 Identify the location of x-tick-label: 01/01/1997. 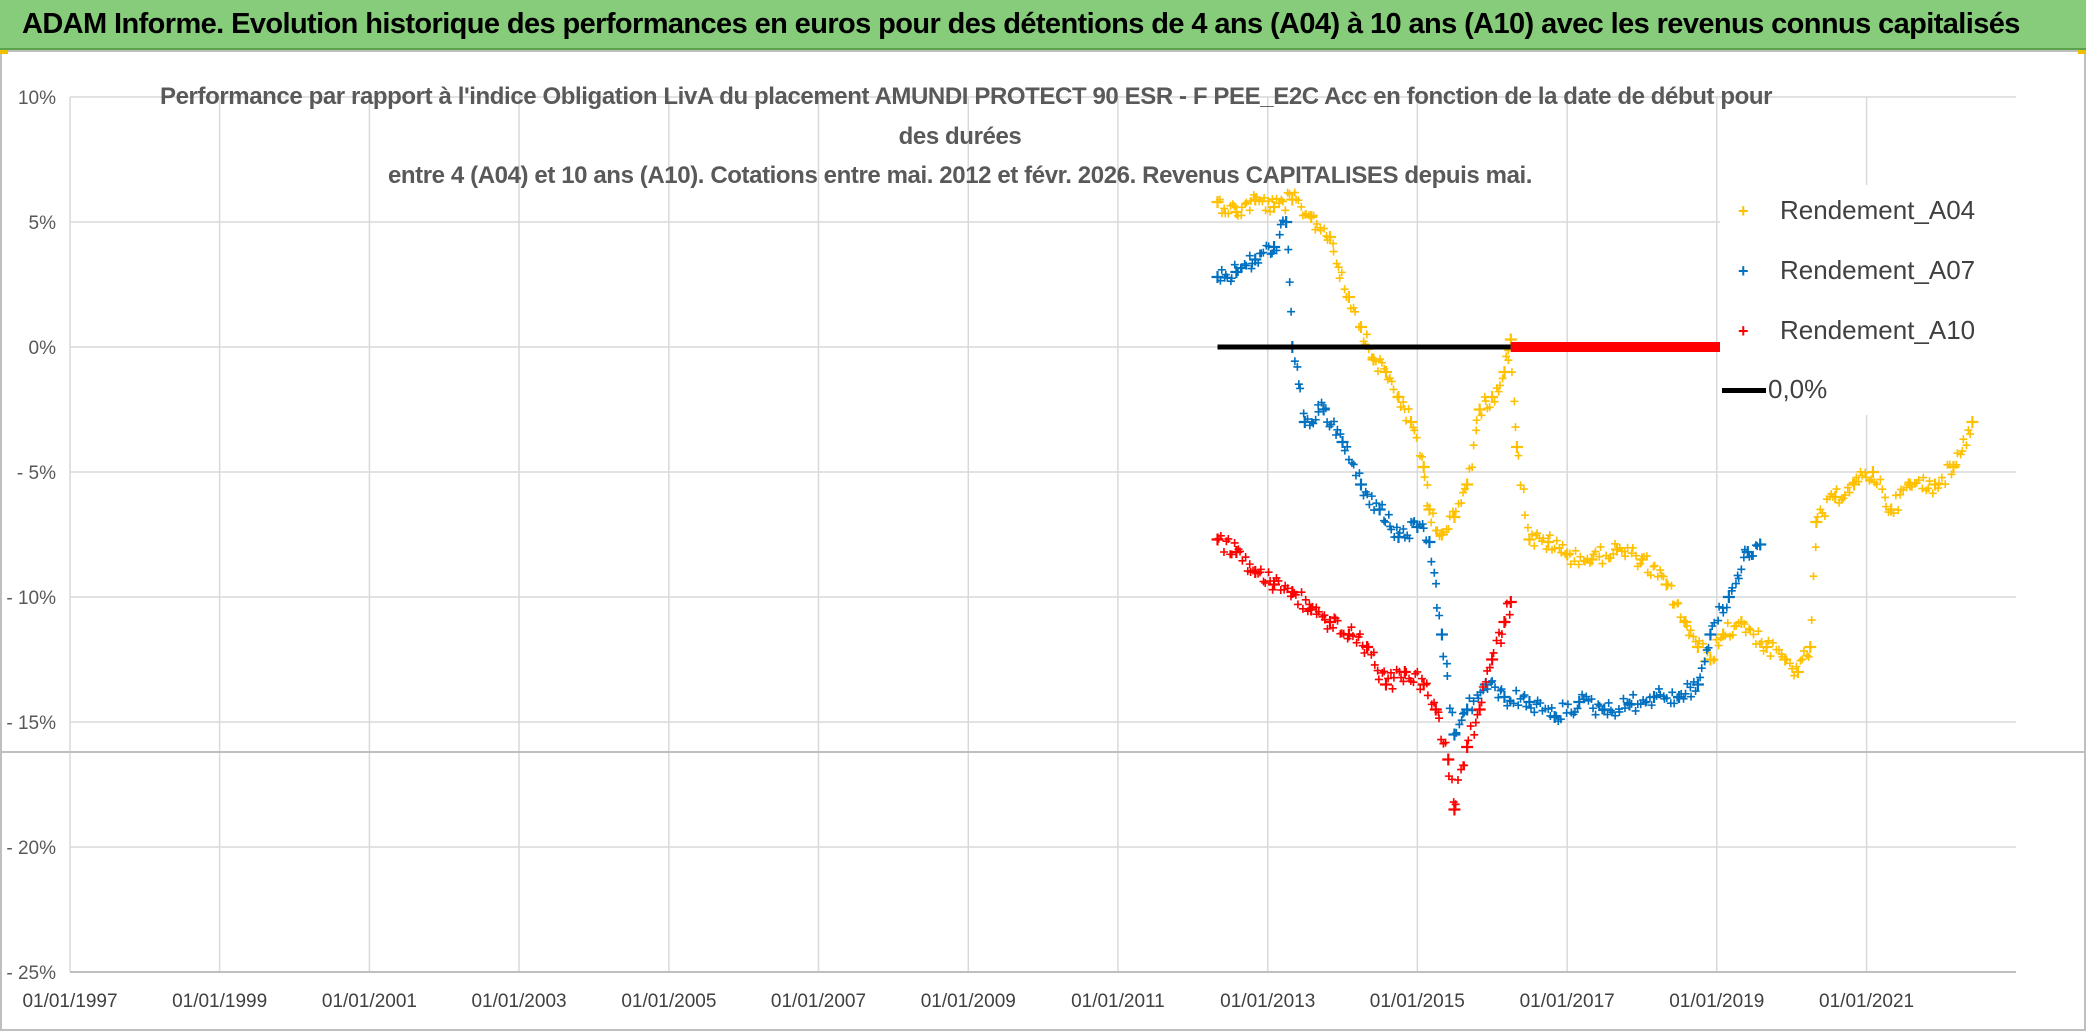
(69, 1001).